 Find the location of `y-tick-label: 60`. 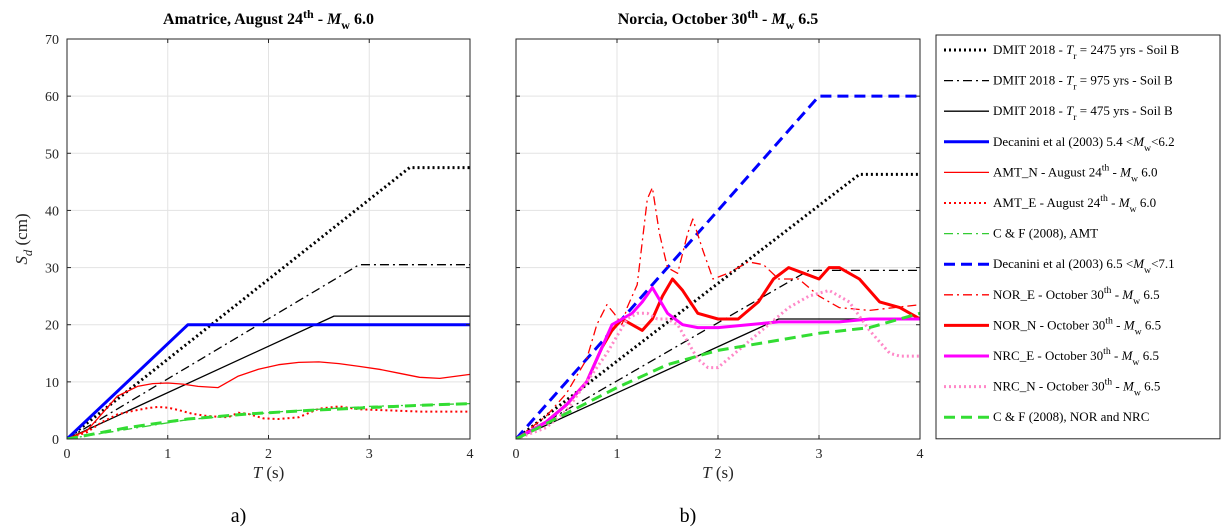

y-tick-label: 60 is located at coordinates (52, 97).